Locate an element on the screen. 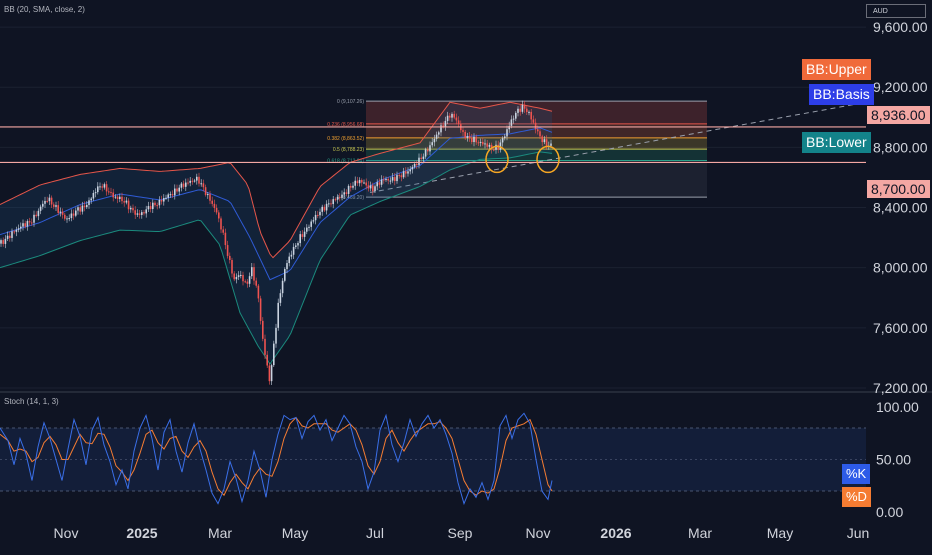 This screenshot has height=555, width=932. price-level-low-tag: 8,700.00 is located at coordinates (898, 189).